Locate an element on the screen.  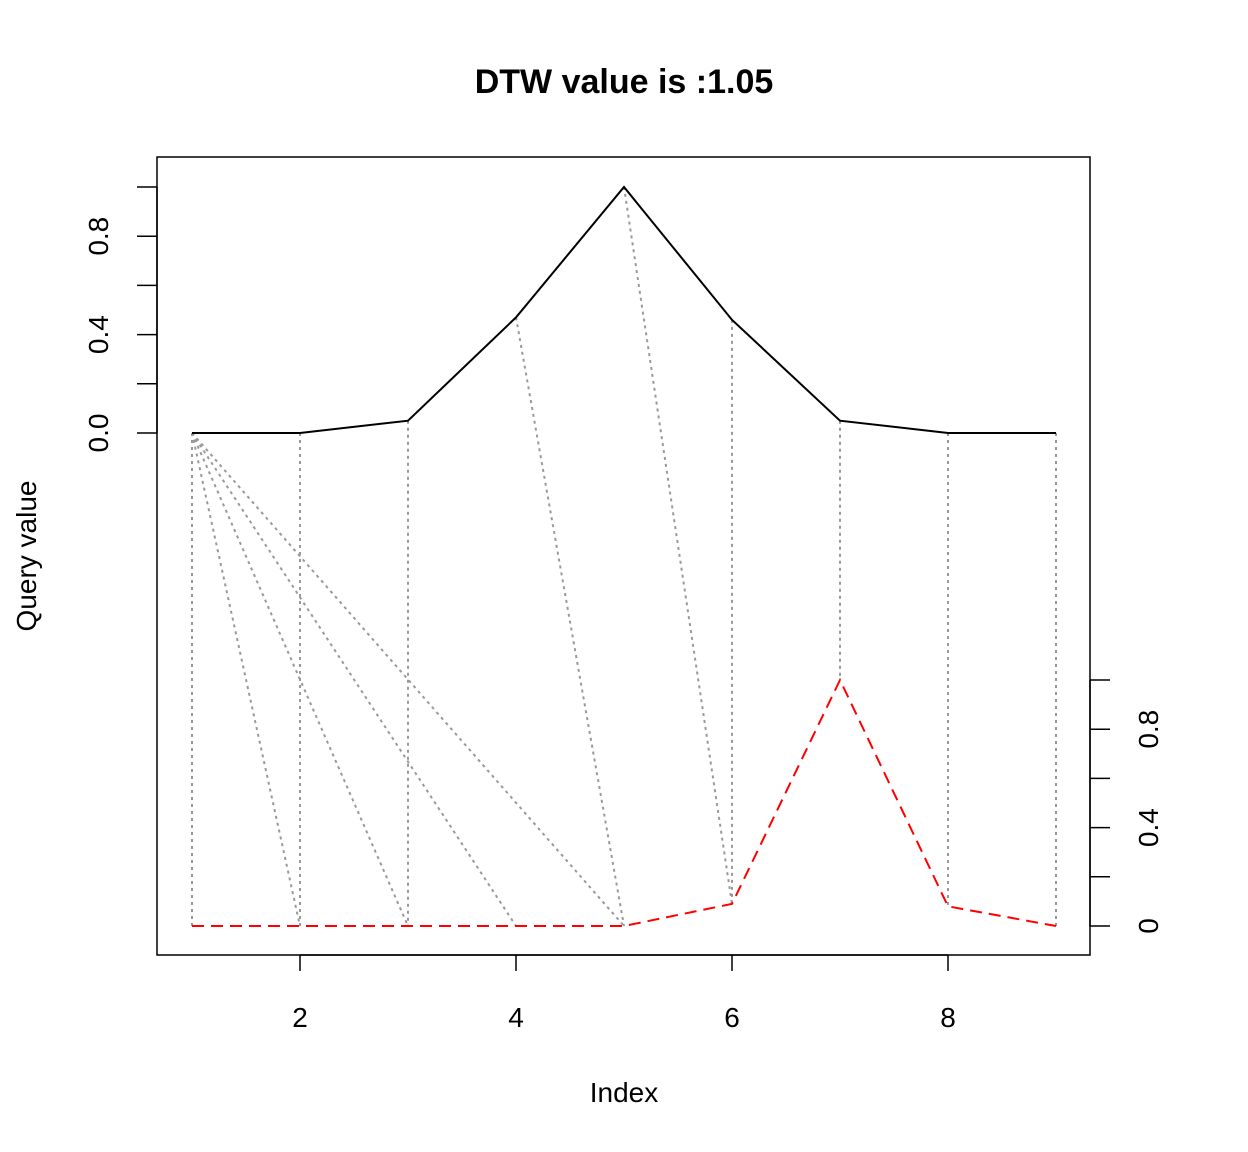
right-y-tick-label: 0 is located at coordinates (1148, 926).